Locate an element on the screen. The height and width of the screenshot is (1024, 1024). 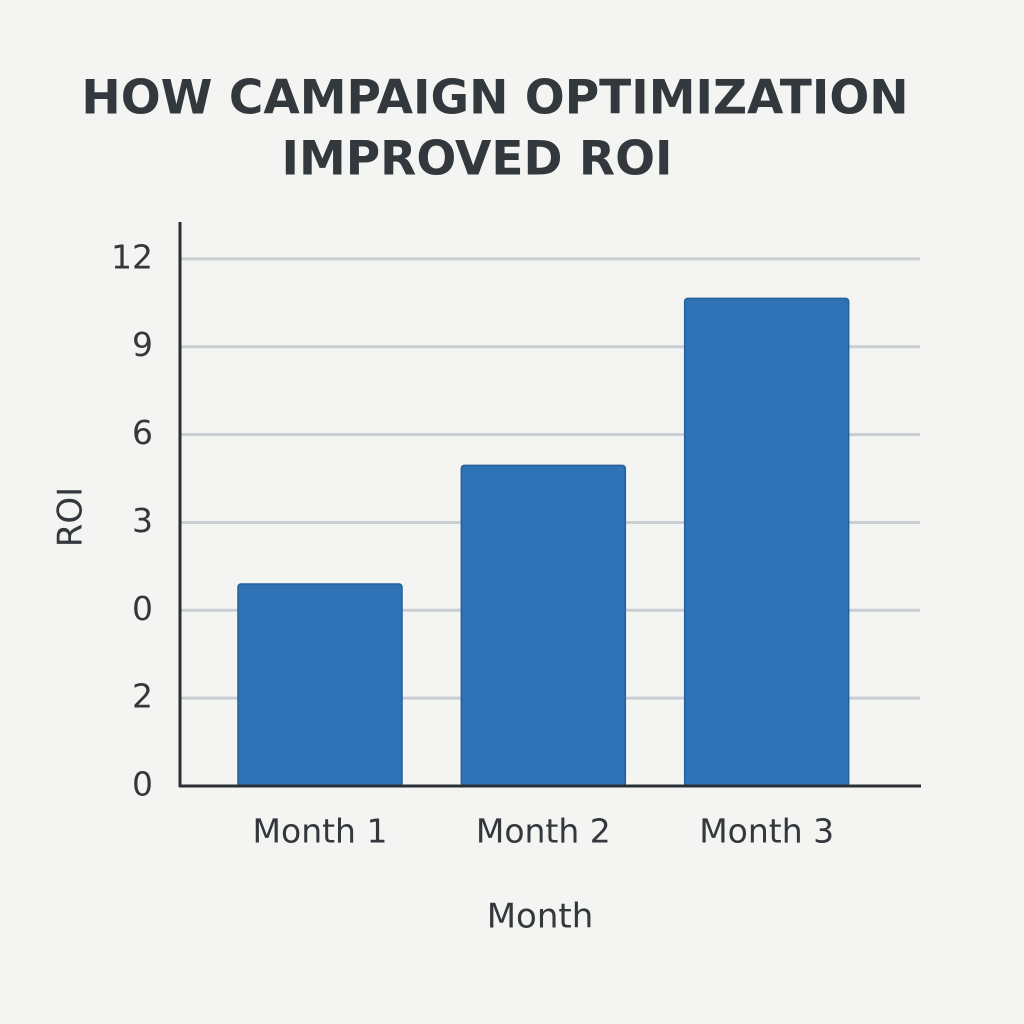
y-axis-label: ROI is located at coordinates (71, 517).